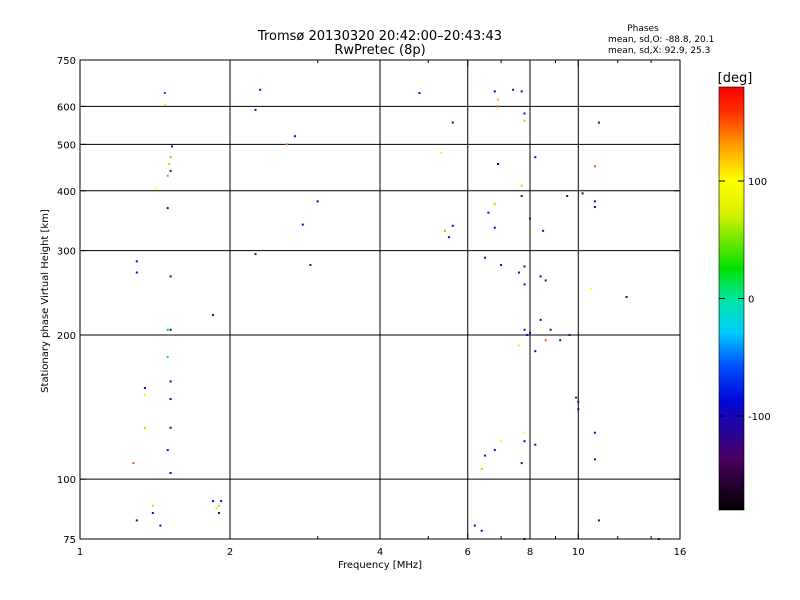 The height and width of the screenshot is (600, 800). What do you see at coordinates (66, 336) in the screenshot?
I see `y-tick-label: 200` at bounding box center [66, 336].